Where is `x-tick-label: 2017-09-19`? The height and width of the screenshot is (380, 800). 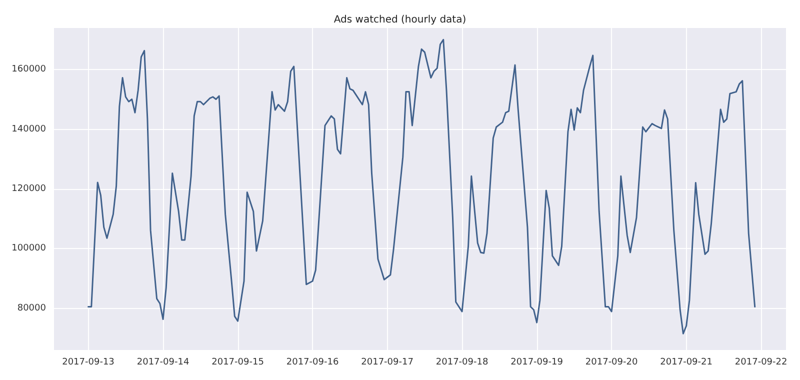 x-tick-label: 2017-09-19 is located at coordinates (537, 363).